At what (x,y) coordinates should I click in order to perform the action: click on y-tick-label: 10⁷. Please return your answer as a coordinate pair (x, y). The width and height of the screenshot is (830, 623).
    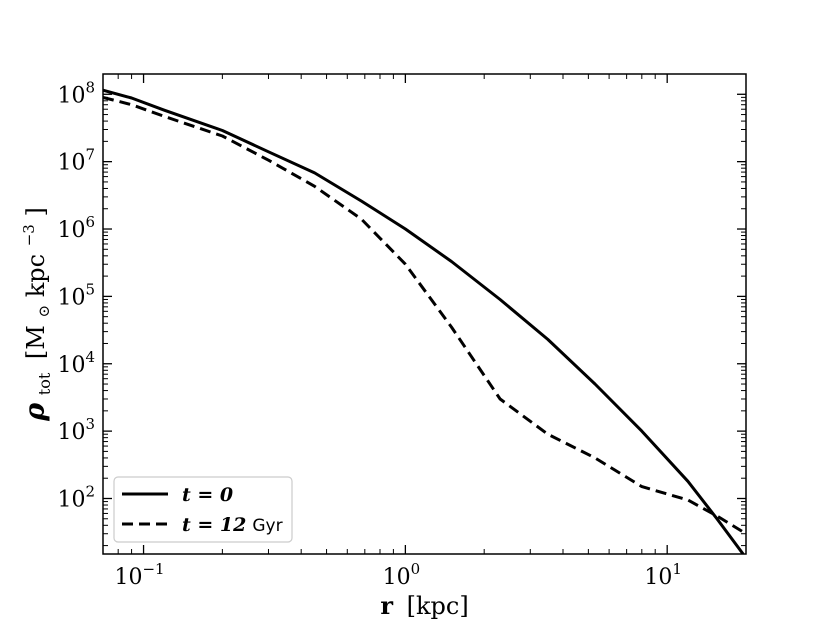
    Looking at the image, I should click on (76, 161).